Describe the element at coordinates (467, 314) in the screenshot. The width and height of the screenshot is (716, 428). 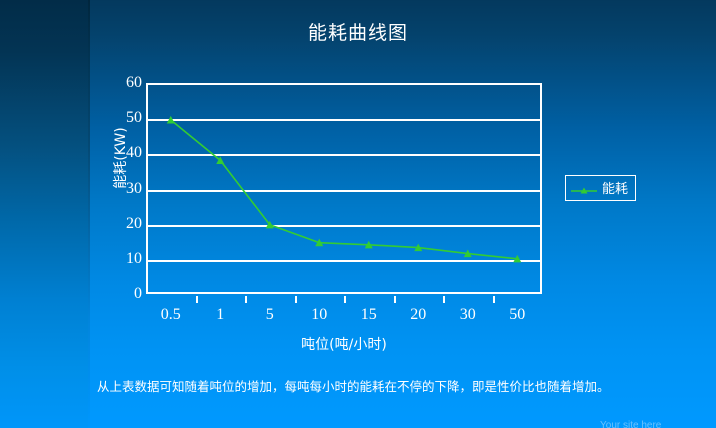
I see `x-axis-tick-label: 30` at that location.